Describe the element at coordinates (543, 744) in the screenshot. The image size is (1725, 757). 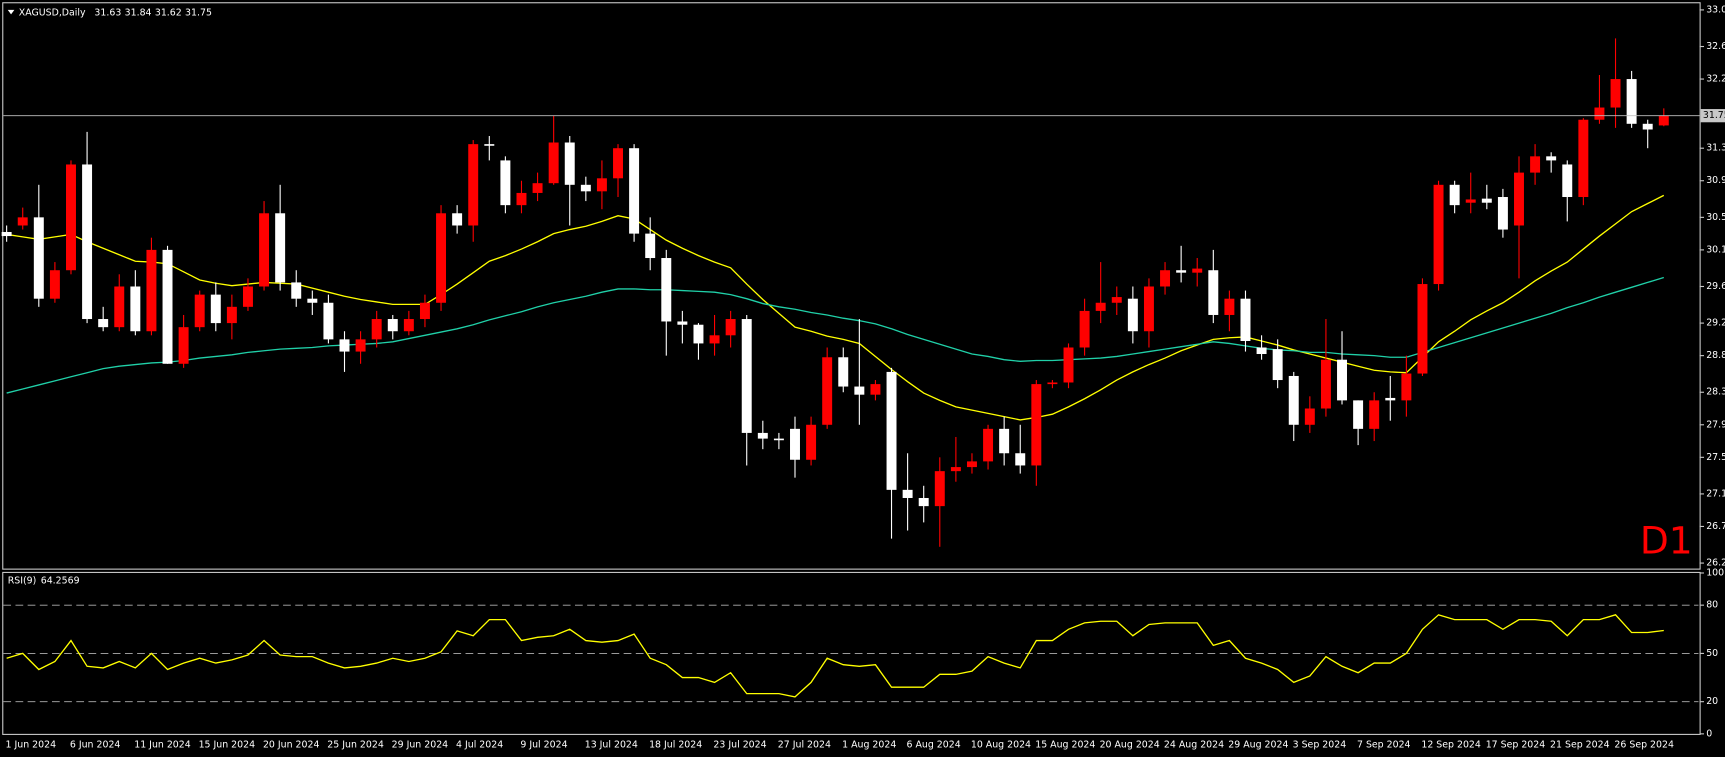
I see `x-tick-label: 9 Jul 2024` at that location.